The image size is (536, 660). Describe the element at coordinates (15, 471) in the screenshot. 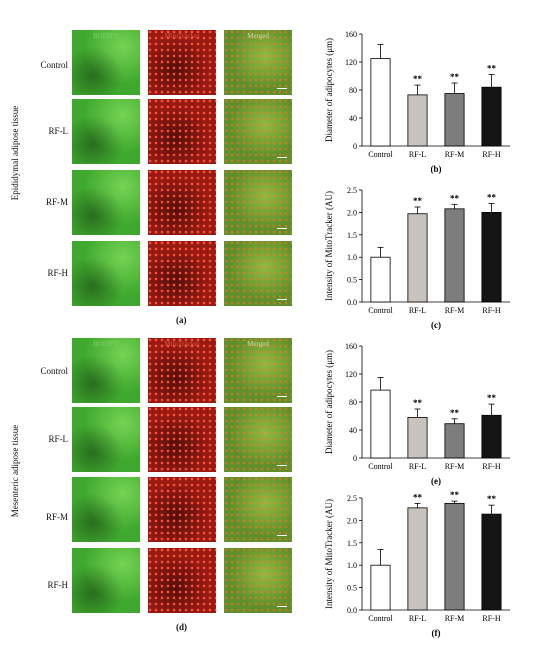

I see `panel-d-side-label: Mesenteric adipose tissue` at that location.